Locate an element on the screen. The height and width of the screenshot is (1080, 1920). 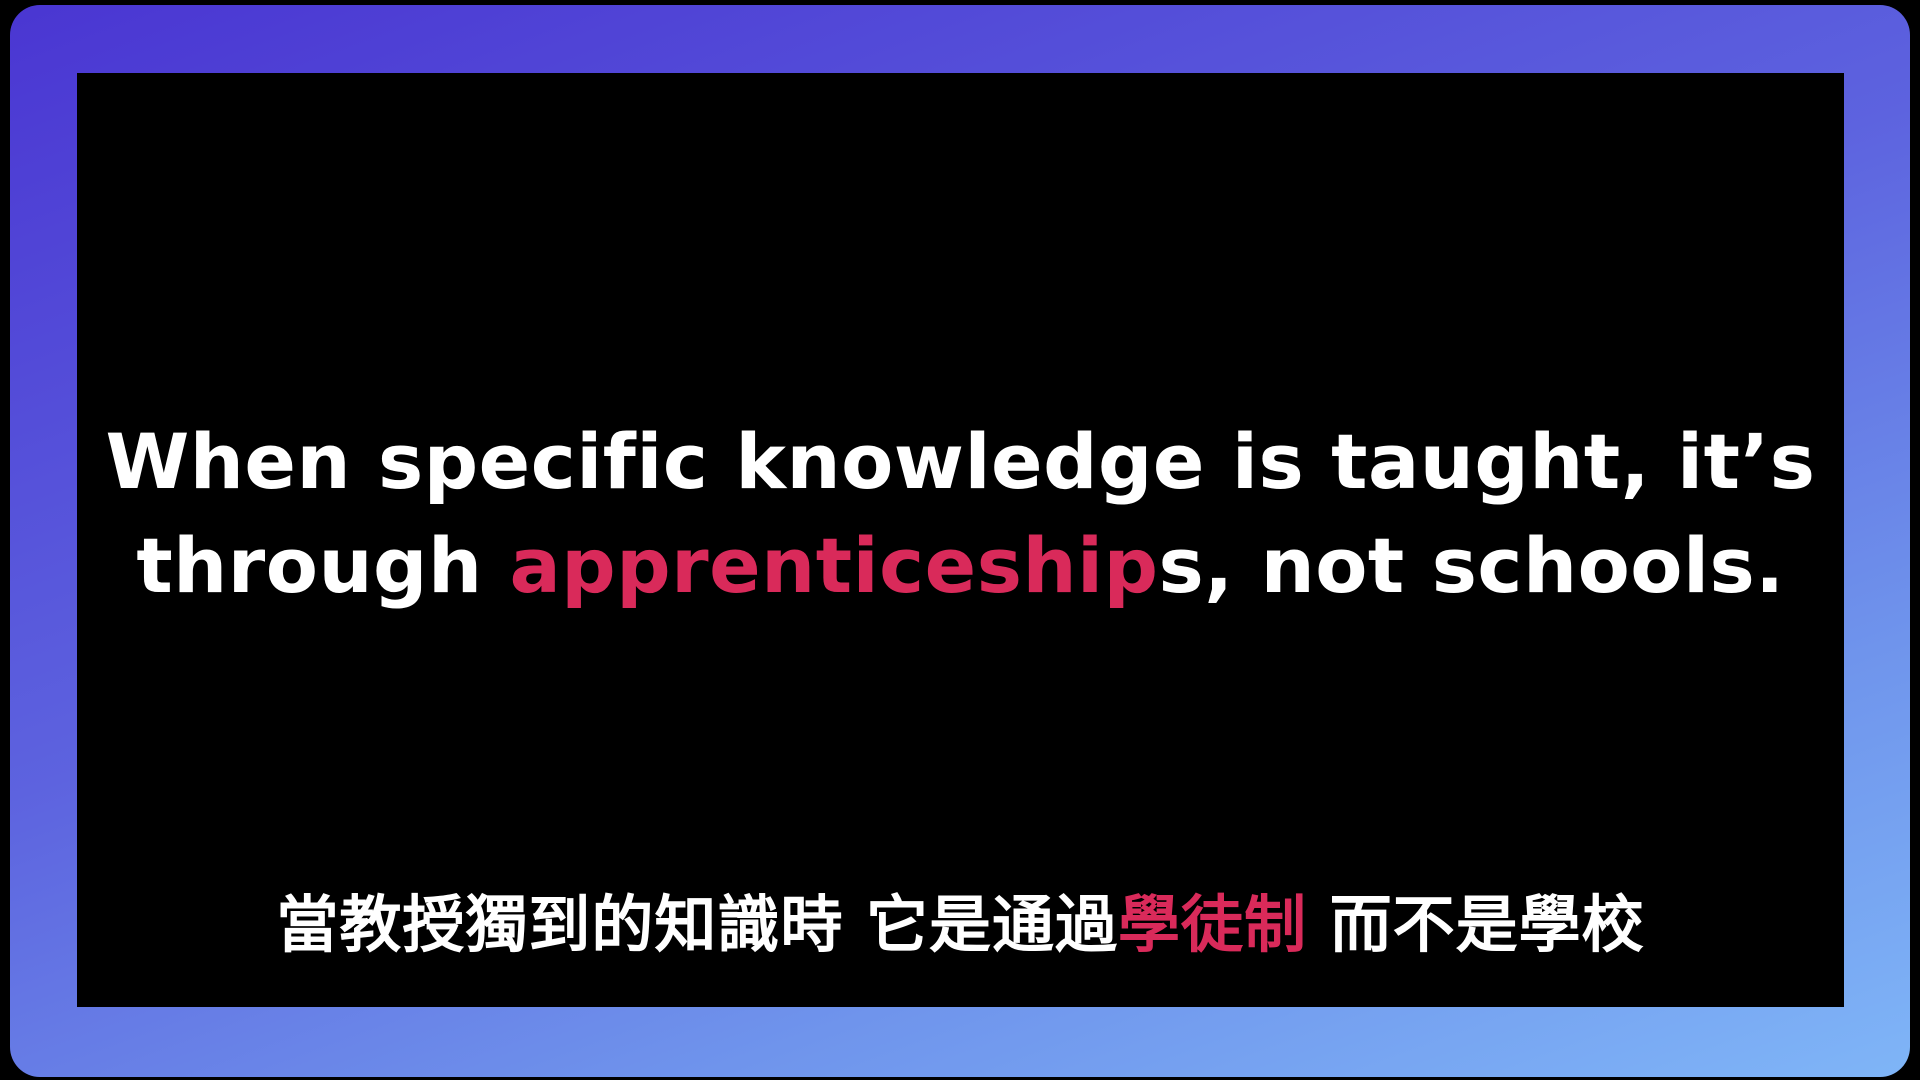
chinese-subtitle: 當教授獨到的知識時 它是通過學徒制 而不是學校 is located at coordinates (960, 925).